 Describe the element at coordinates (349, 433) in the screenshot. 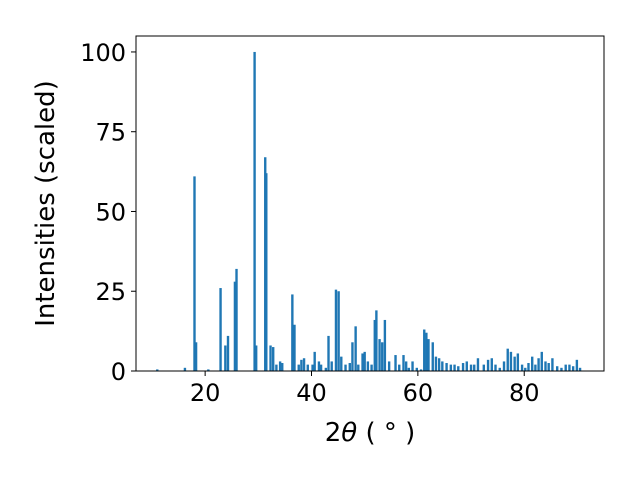

I see `x-axis-label-symbol: θ` at that location.